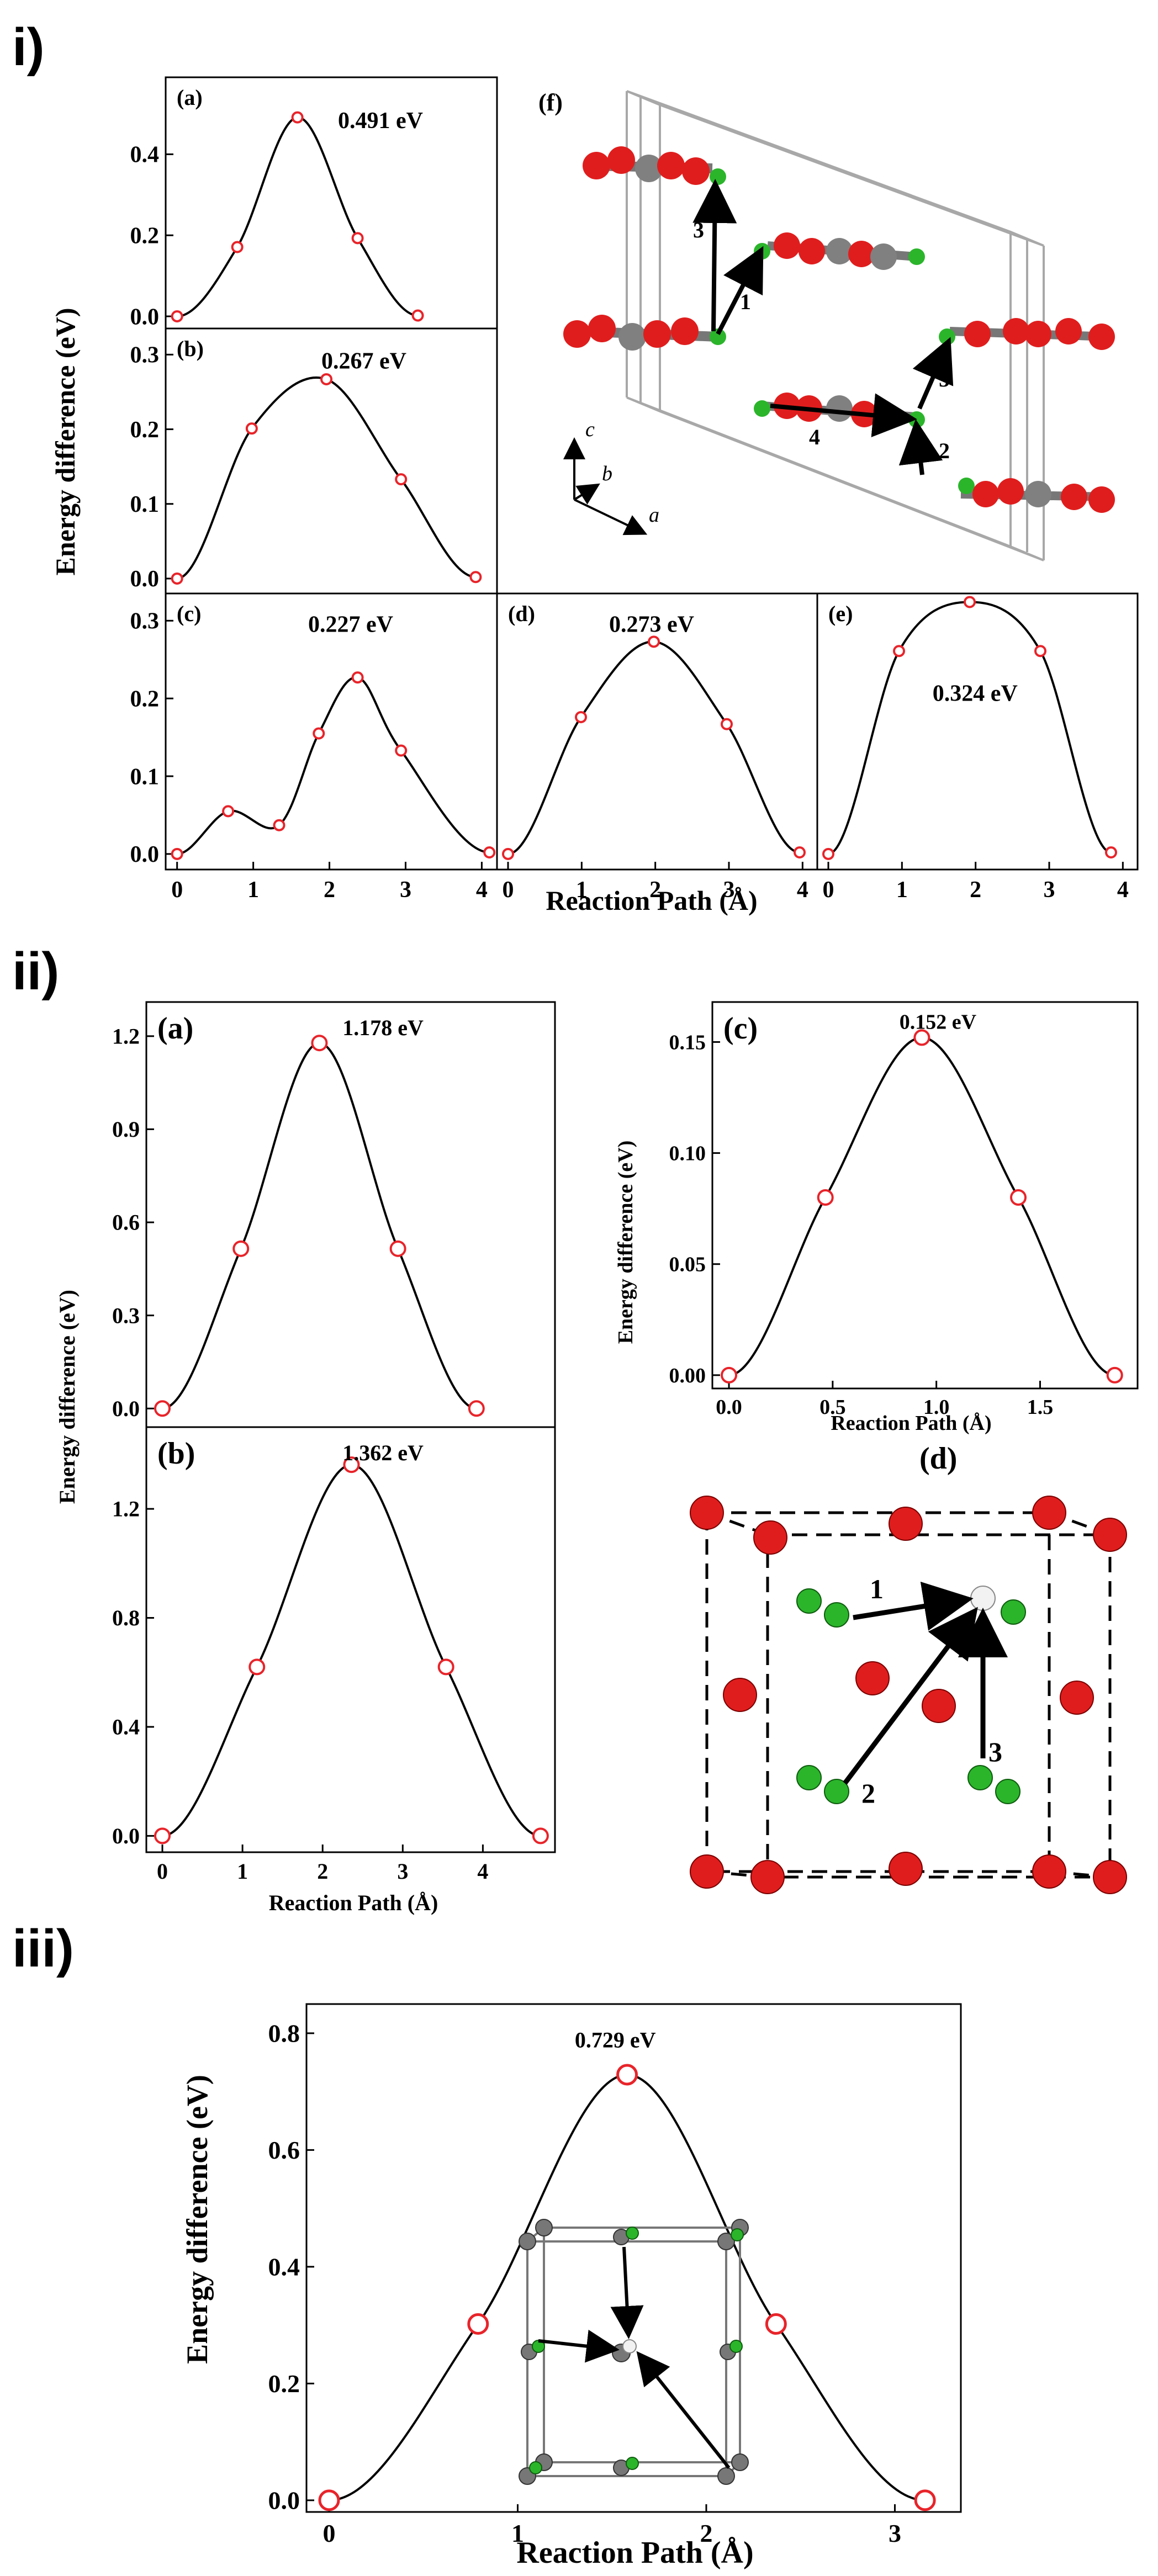 This screenshot has height=2576, width=1158. I want to click on path-label-1: 1, so click(877, 1588).